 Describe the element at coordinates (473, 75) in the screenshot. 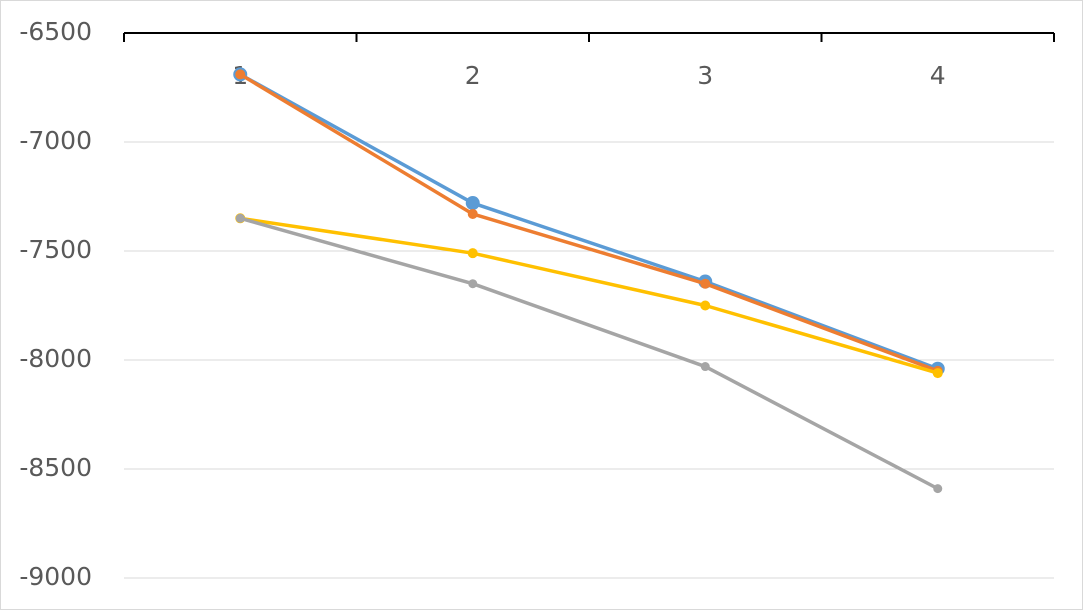

I see `x-tick-label: 2` at that location.